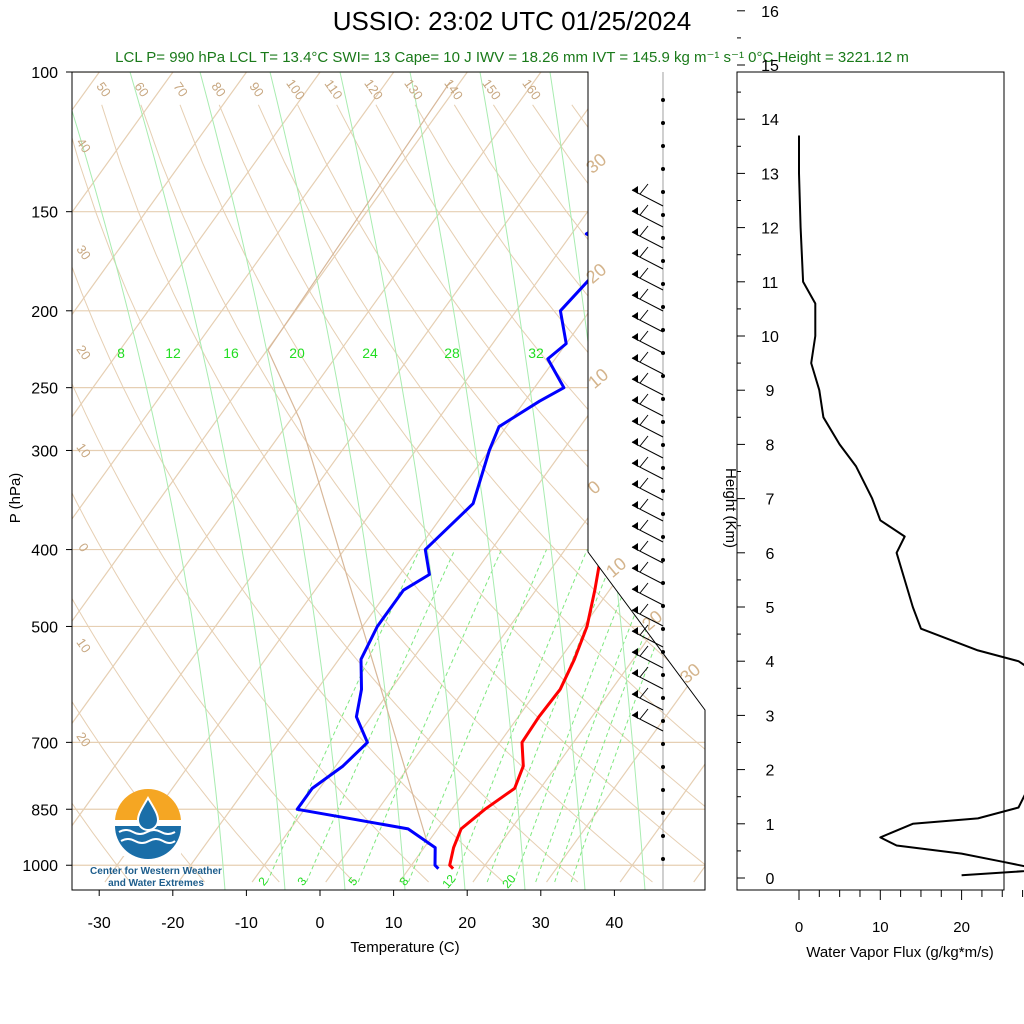 Image resolution: width=1024 pixels, height=1024 pixels. Describe the element at coordinates (180, 89) in the screenshot. I see `isotherm-label: 70` at that location.